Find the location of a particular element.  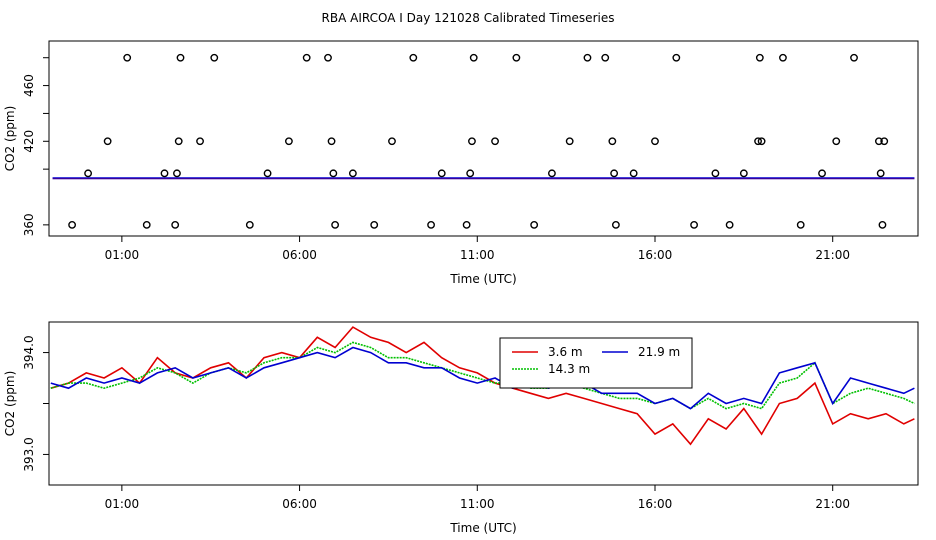

bottom-x-tick-label: 01:00 is located at coordinates (122, 504).